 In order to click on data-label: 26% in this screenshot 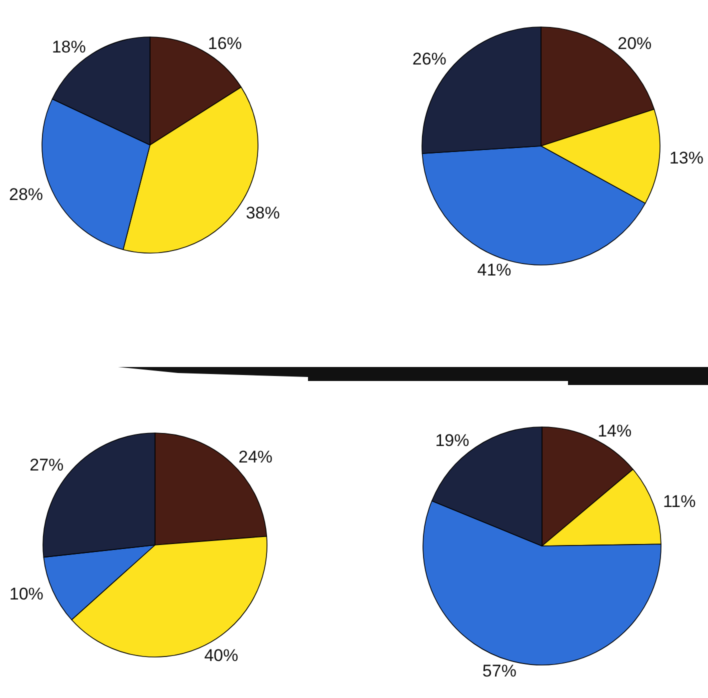, I will do `click(429, 59)`.